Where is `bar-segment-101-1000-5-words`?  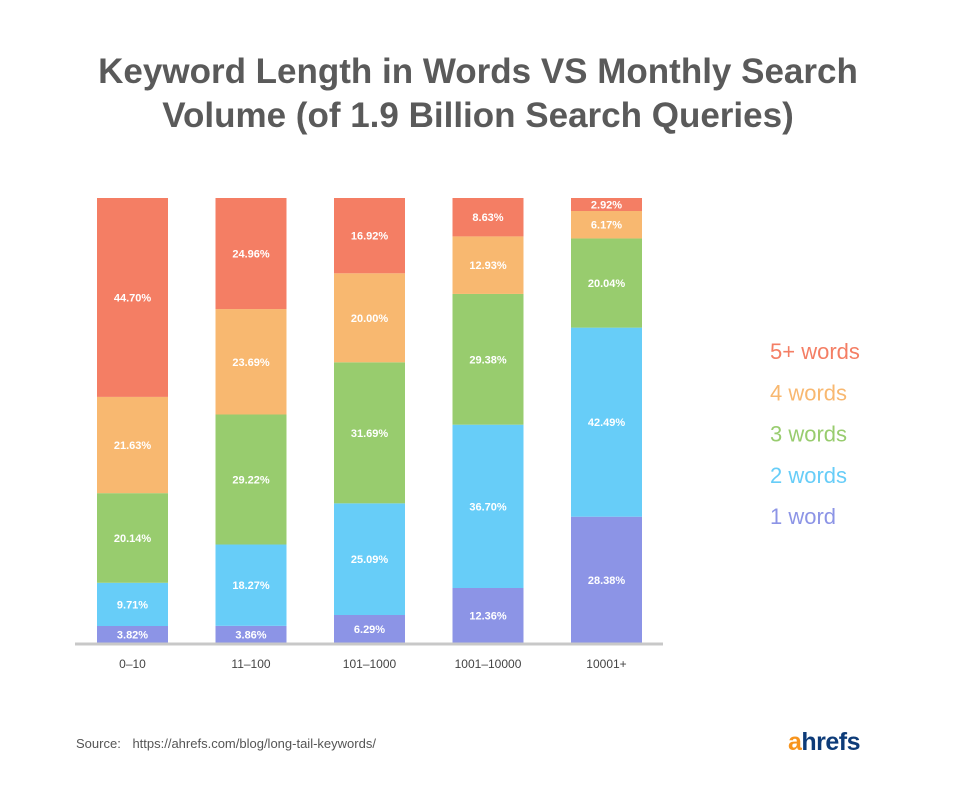
bar-segment-101-1000-5-words is located at coordinates (369, 236).